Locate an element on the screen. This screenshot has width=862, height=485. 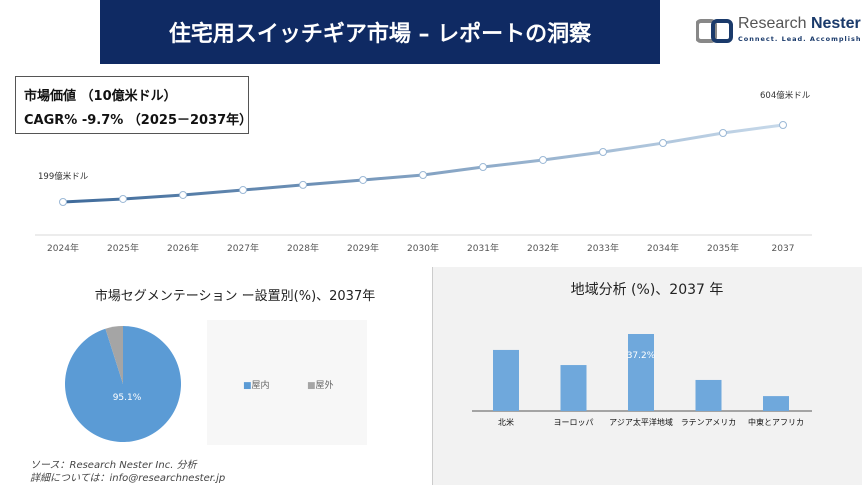
x-tick-label: 2037 is located at coordinates (783, 249).